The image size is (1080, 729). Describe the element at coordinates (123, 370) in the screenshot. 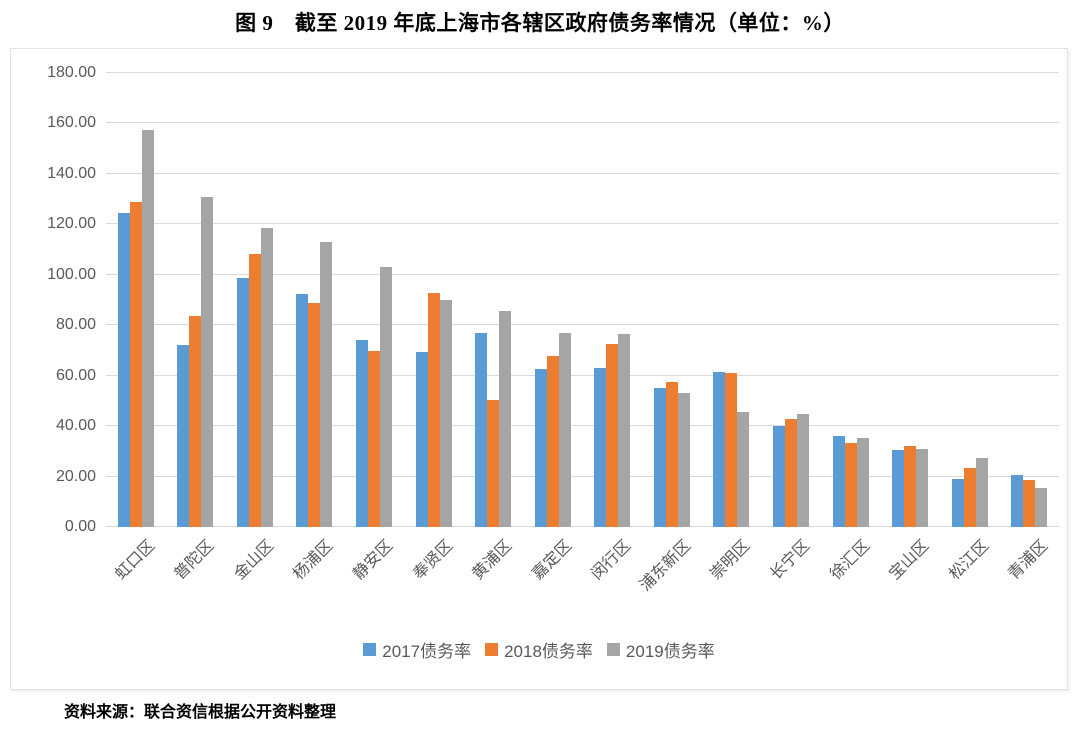

I see `bar-2017债务率-虹口区` at that location.